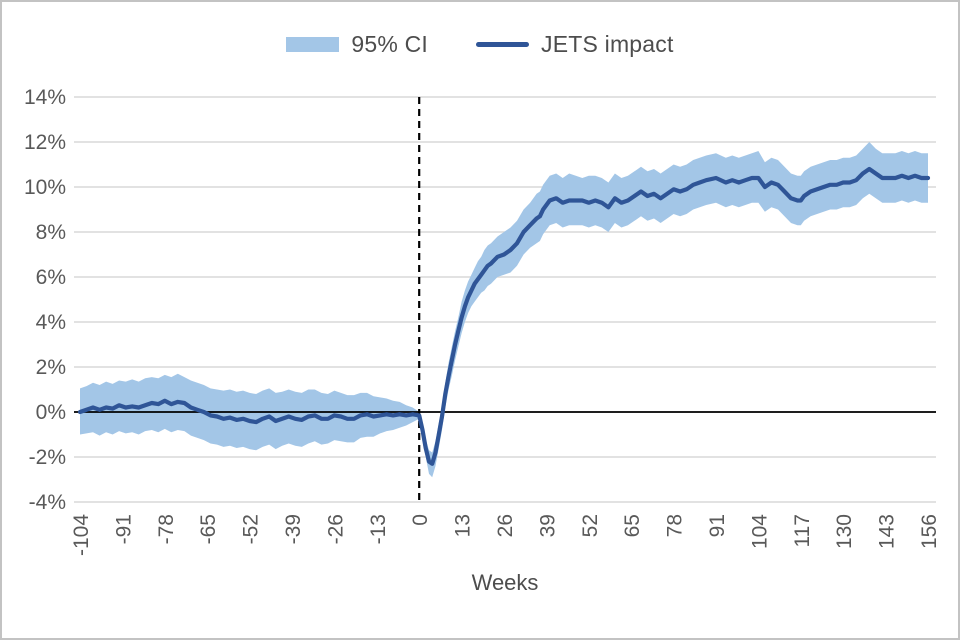 Image resolution: width=960 pixels, height=640 pixels. What do you see at coordinates (293, 529) in the screenshot?
I see `x-tick-label: -39` at bounding box center [293, 529].